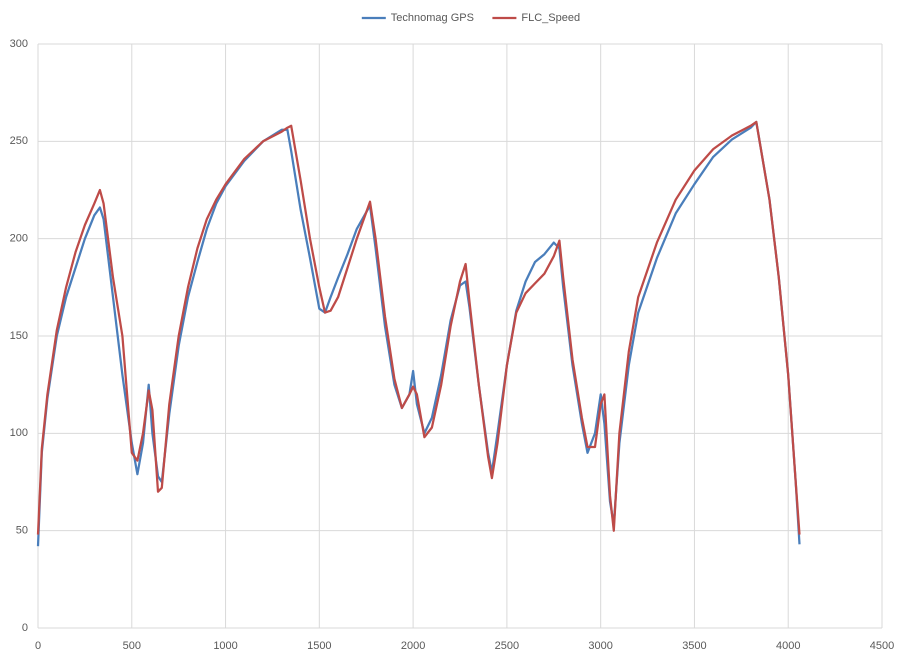 The height and width of the screenshot is (664, 910). Describe the element at coordinates (600, 646) in the screenshot. I see `x-tick-label: 3000` at that location.